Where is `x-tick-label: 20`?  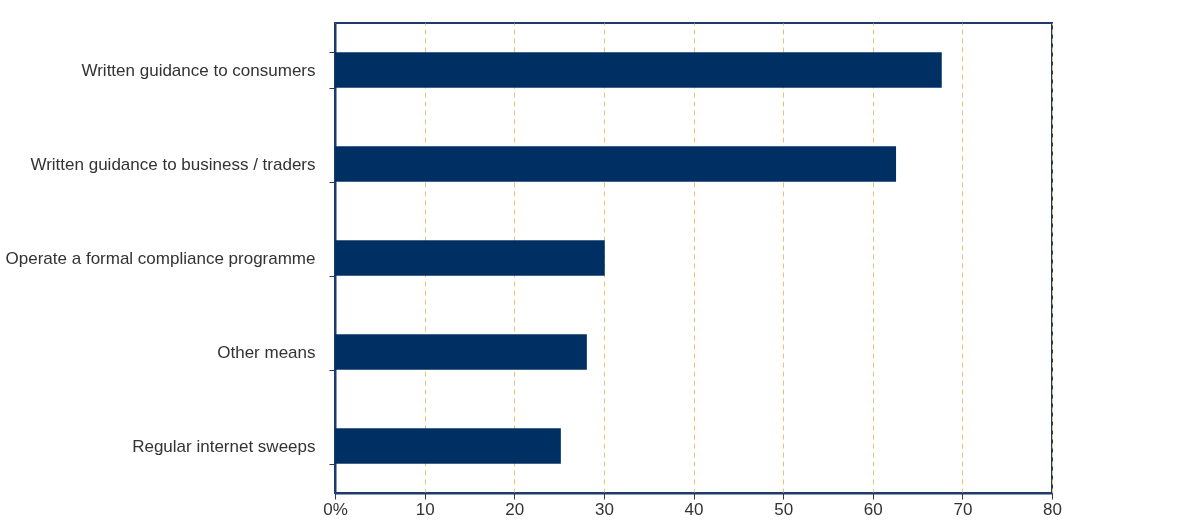 x-tick-label: 20 is located at coordinates (515, 509).